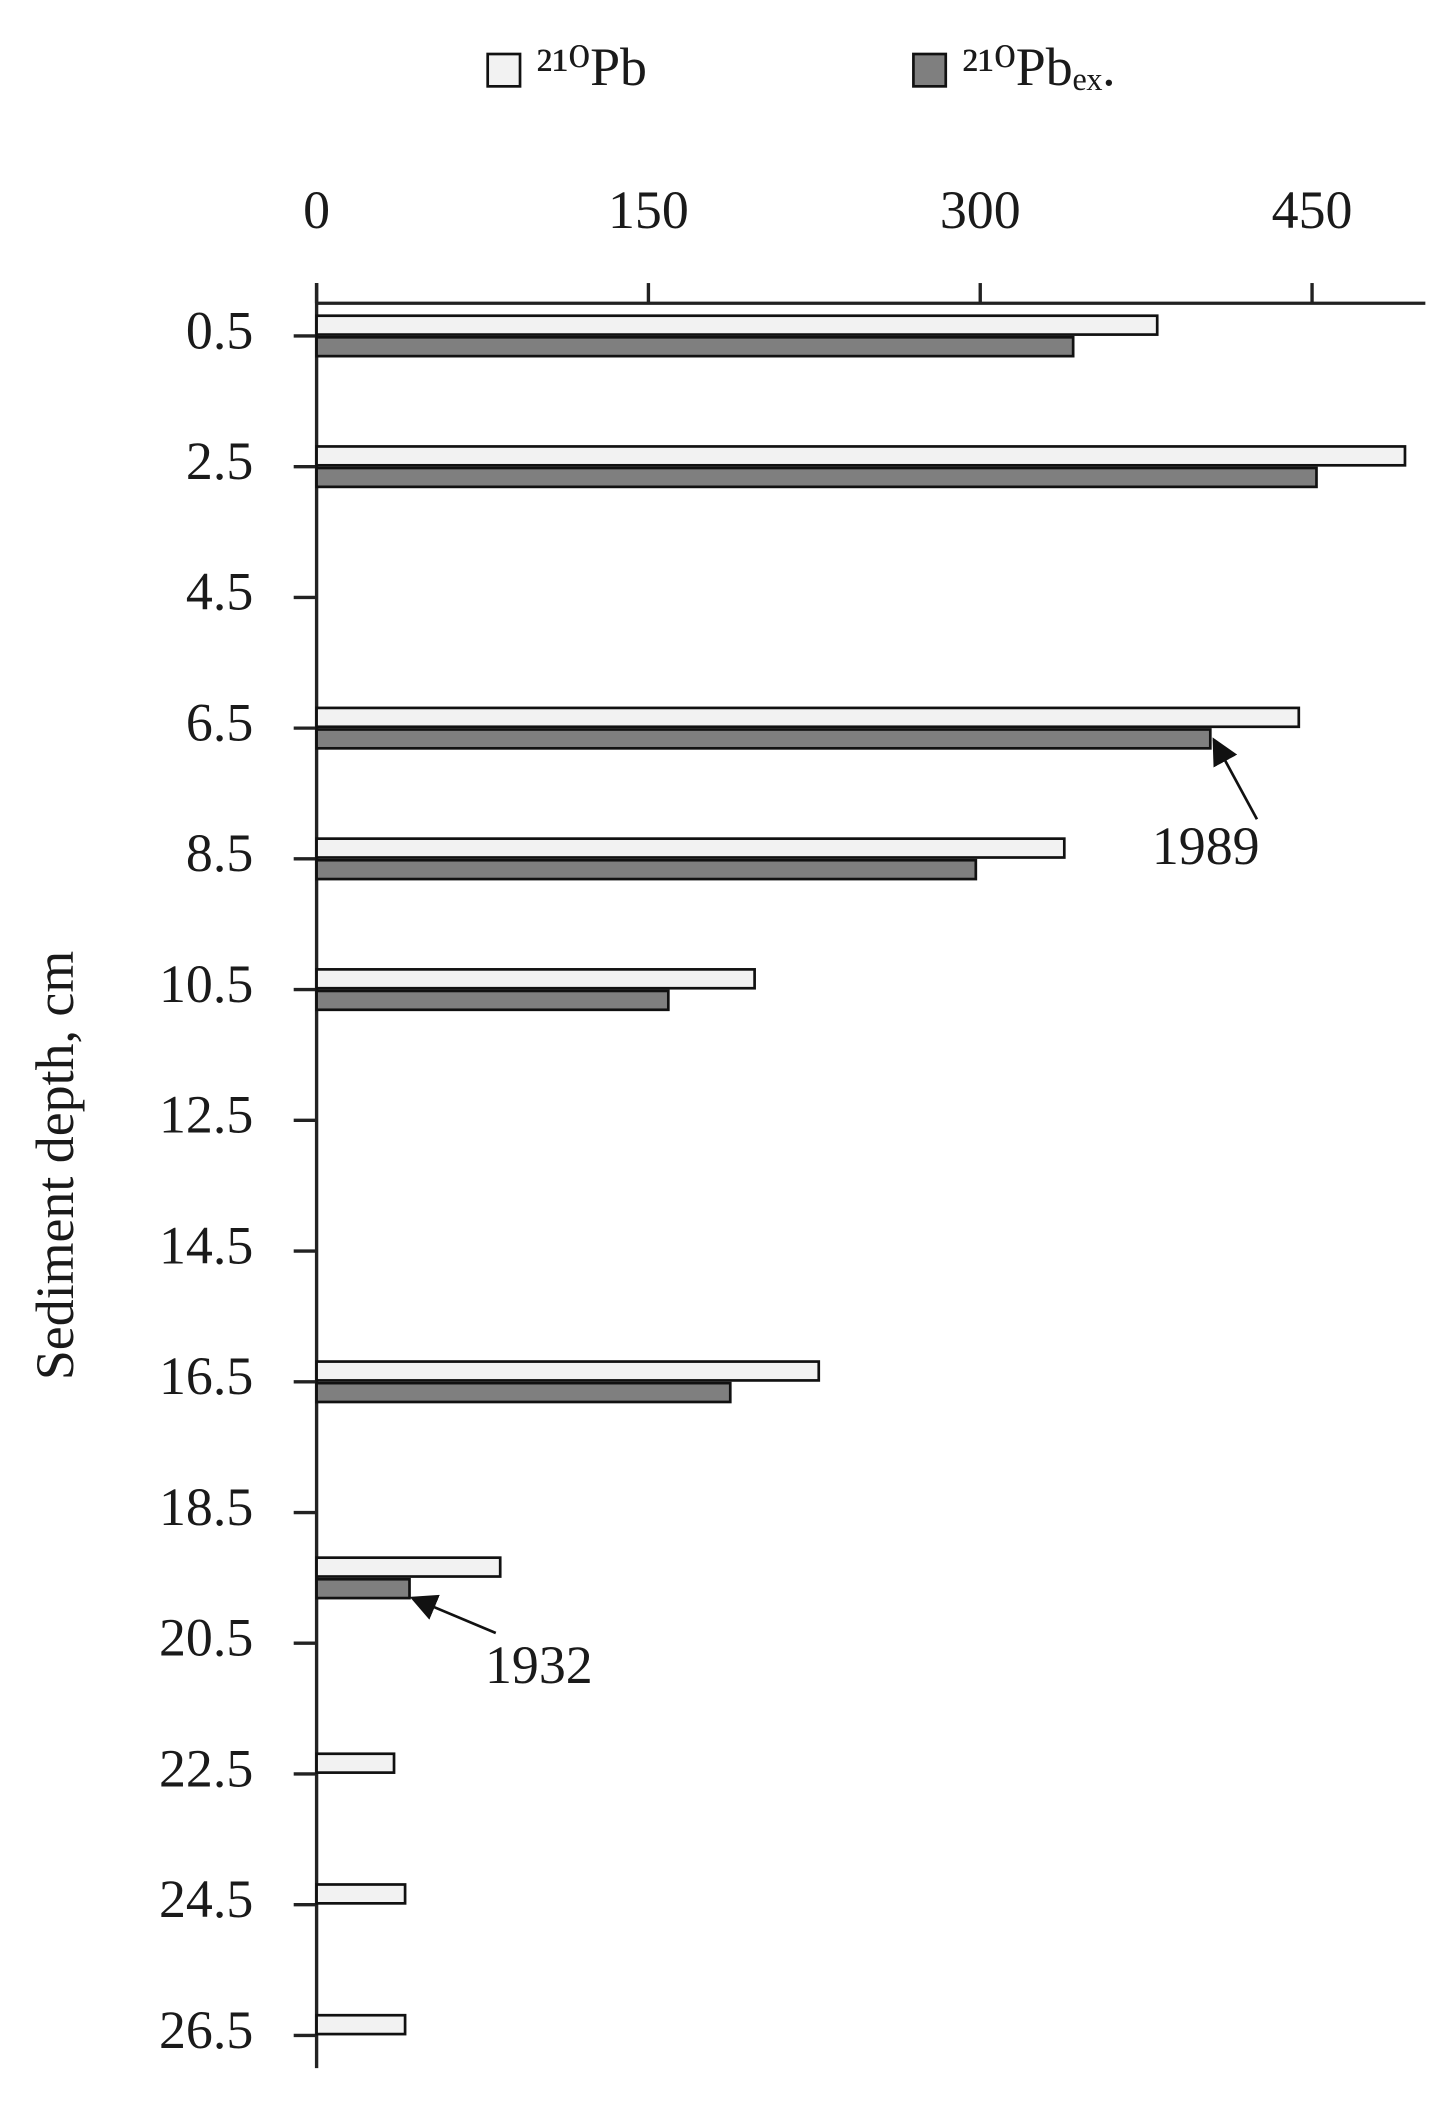 The height and width of the screenshot is (2110, 1455). What do you see at coordinates (206, 2030) in the screenshot?
I see `y-tick-label: 26.5` at bounding box center [206, 2030].